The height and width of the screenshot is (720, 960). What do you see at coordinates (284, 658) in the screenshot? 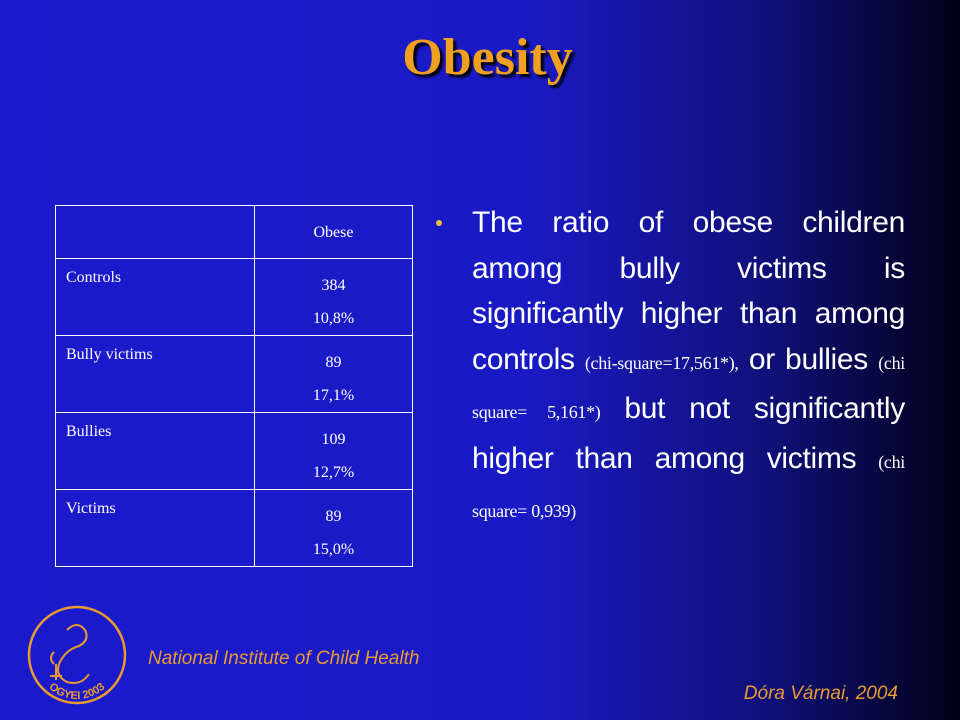
I see `institute: National Institute of Child Health` at bounding box center [284, 658].